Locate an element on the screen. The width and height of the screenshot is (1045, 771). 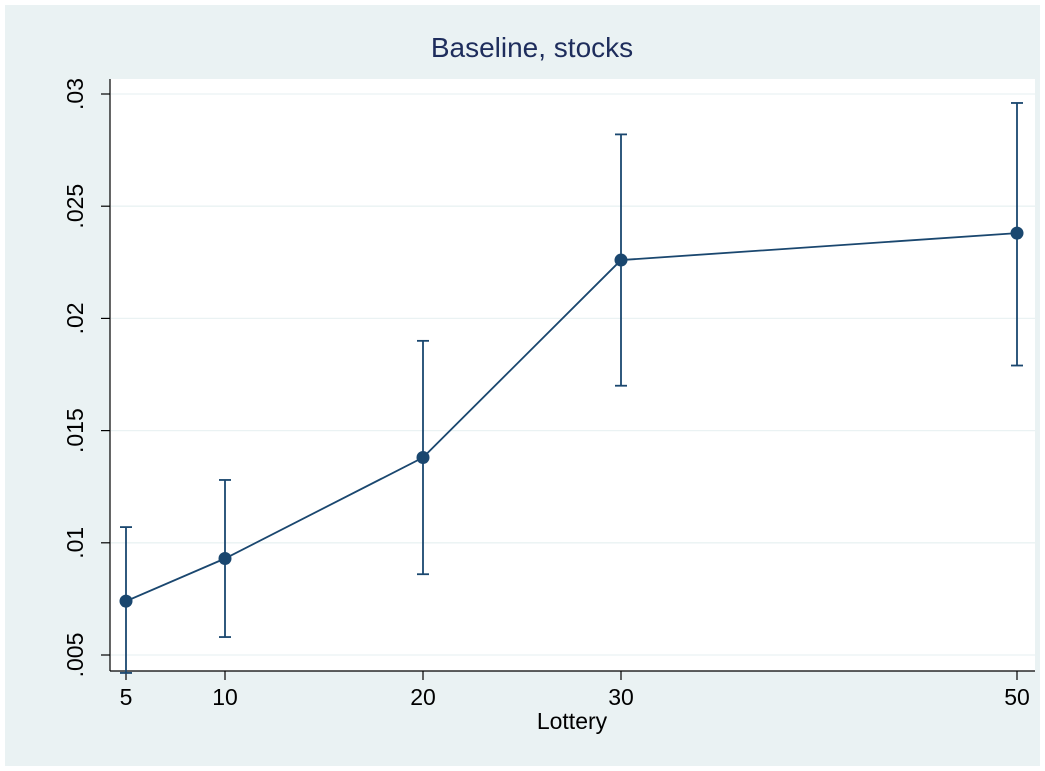
y-tick-label: .015 is located at coordinates (75, 430).